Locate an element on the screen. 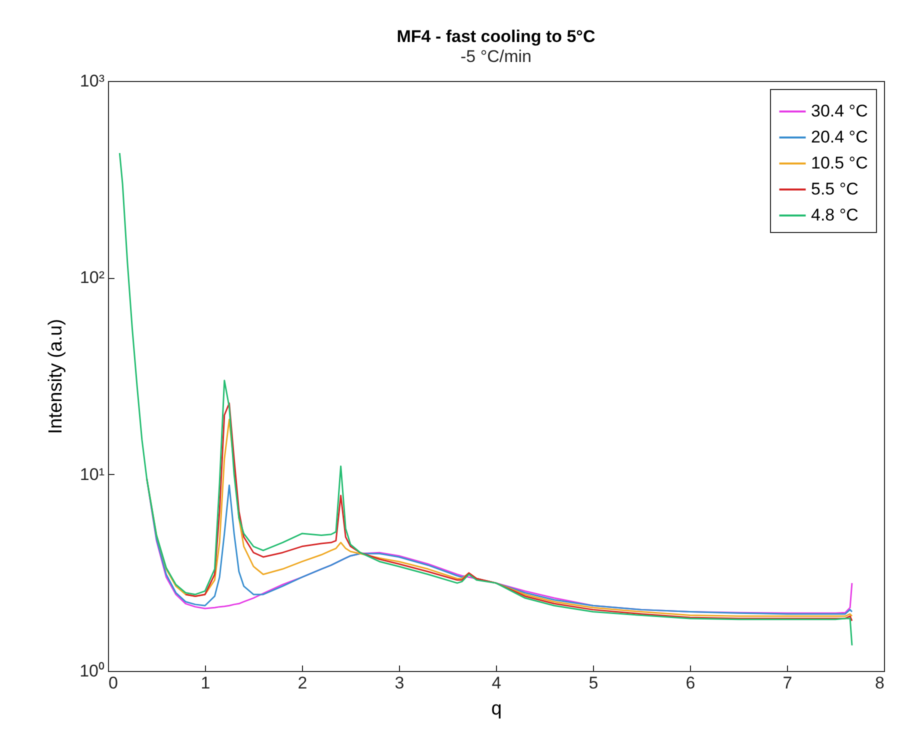 This screenshot has width=899, height=751. y-tick-label: 10³ is located at coordinates (92, 81).